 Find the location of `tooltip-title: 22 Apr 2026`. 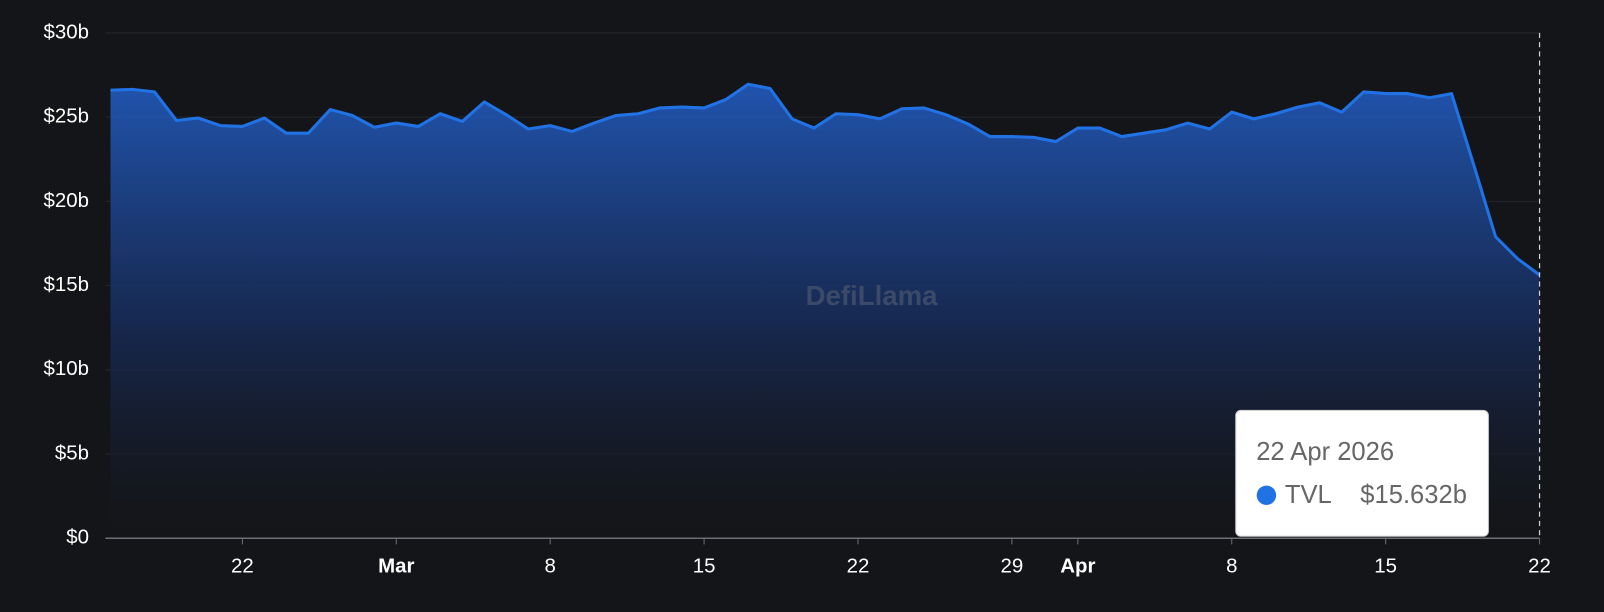

tooltip-title: 22 Apr 2026 is located at coordinates (1325, 452).